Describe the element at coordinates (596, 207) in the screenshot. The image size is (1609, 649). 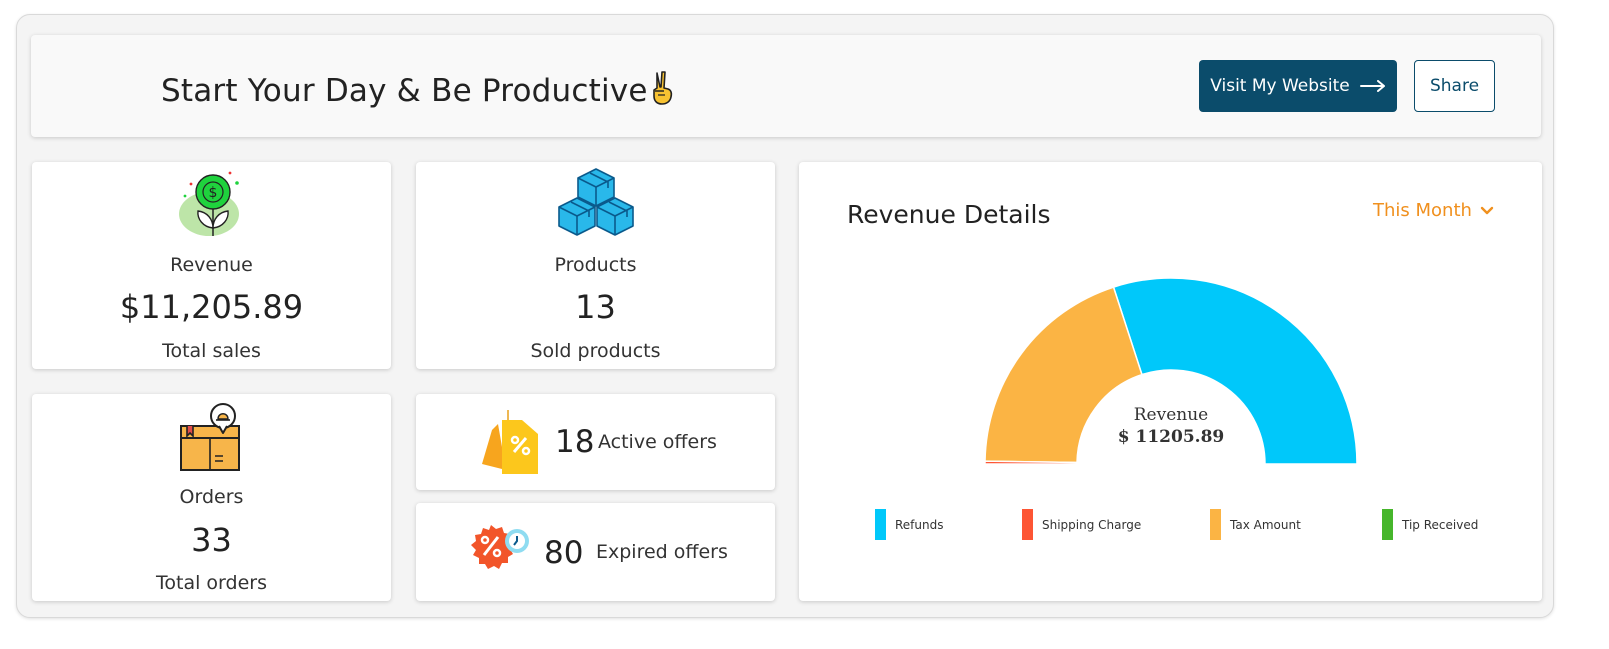
I see `boxes-icon` at that location.